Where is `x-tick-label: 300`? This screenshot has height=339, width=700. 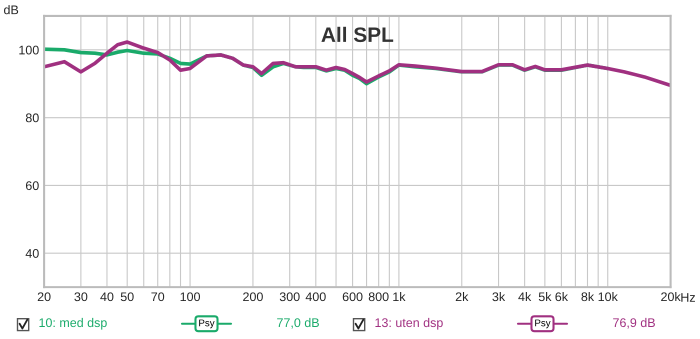 x-tick-label: 300 is located at coordinates (290, 297).